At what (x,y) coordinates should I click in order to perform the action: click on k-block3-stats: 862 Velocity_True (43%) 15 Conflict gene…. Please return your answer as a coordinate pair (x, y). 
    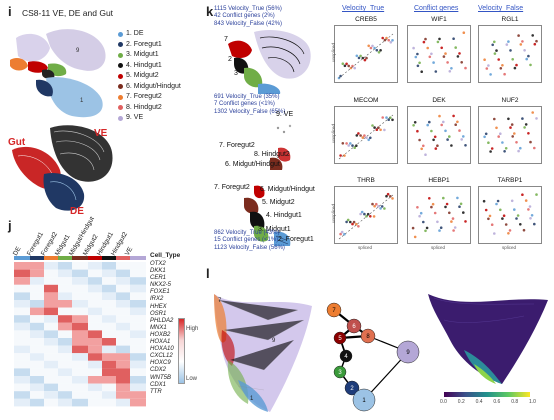
    Looking at the image, I should click on (249, 241).